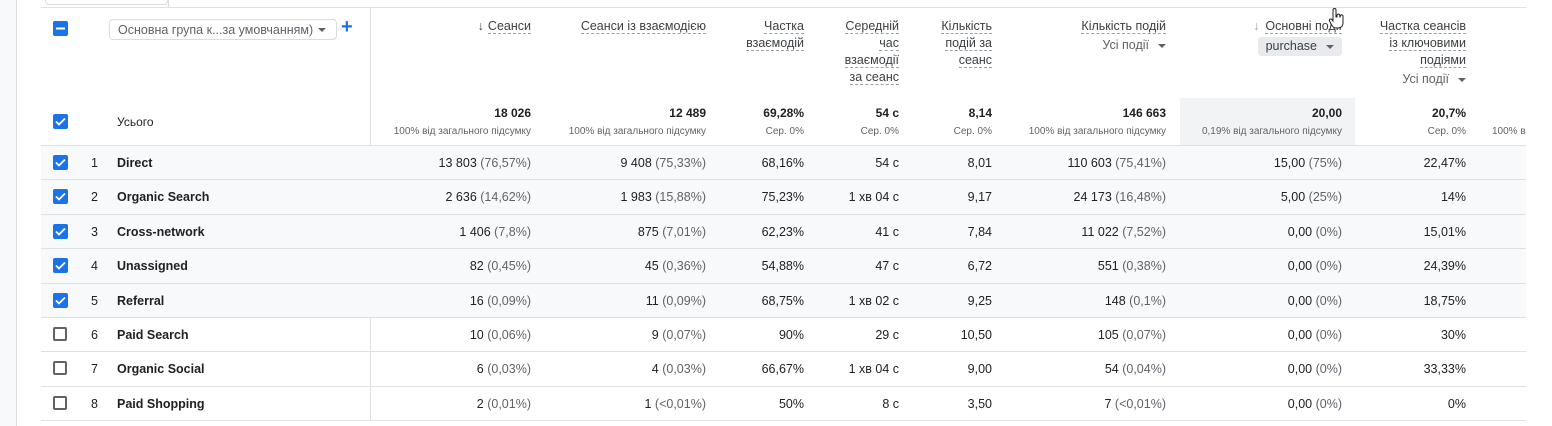  What do you see at coordinates (791, 335) in the screenshot?
I see `metric-cell: 90%` at bounding box center [791, 335].